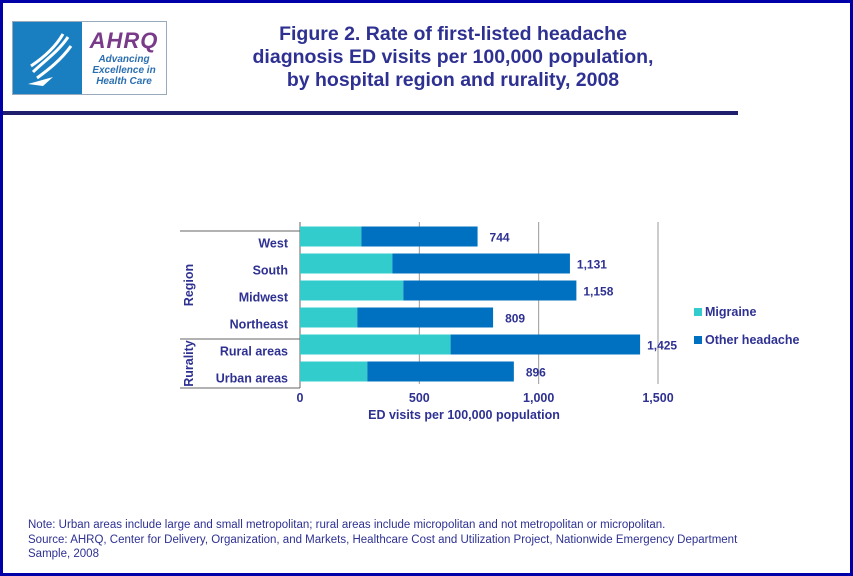  What do you see at coordinates (453, 80) in the screenshot?
I see `title-line: by hospital region and rurality, 2008` at bounding box center [453, 80].